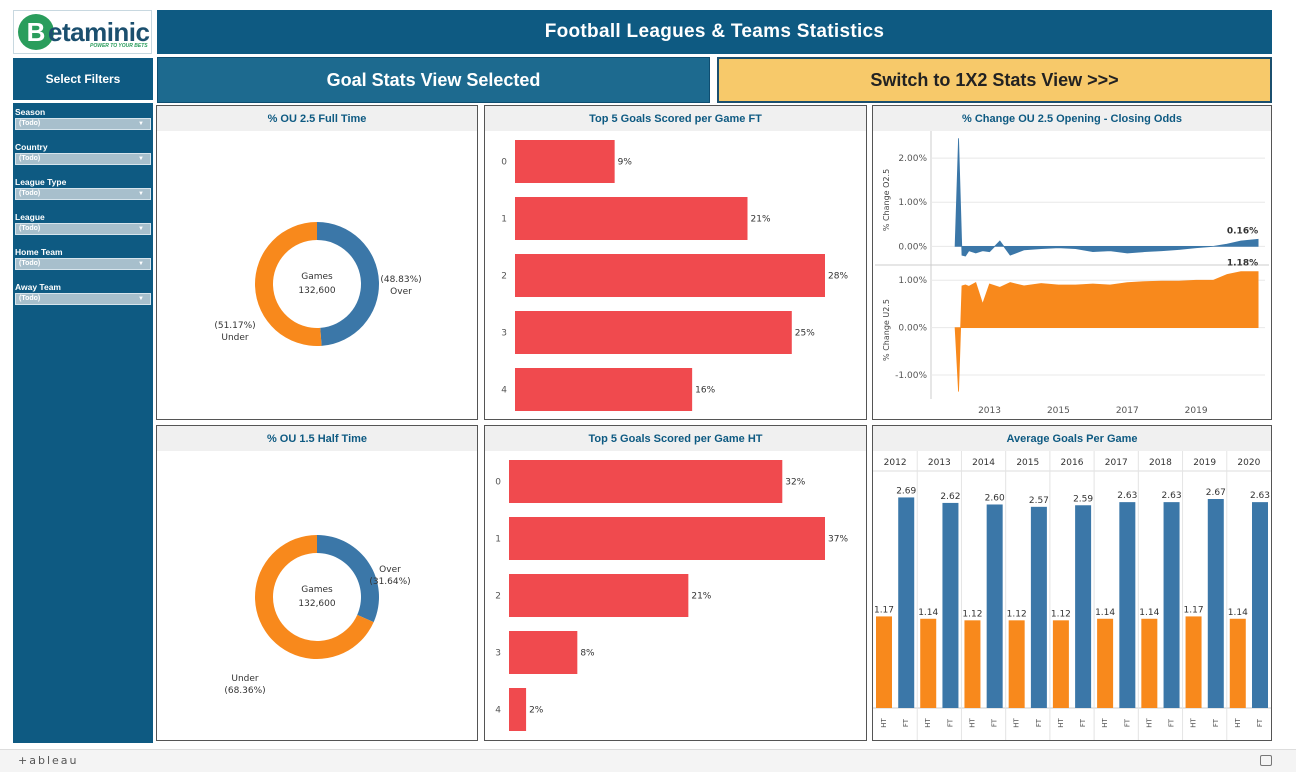 The width and height of the screenshot is (1296, 772). What do you see at coordinates (906, 491) in the screenshot?
I see `bar-value-label: 2.69` at bounding box center [906, 491].